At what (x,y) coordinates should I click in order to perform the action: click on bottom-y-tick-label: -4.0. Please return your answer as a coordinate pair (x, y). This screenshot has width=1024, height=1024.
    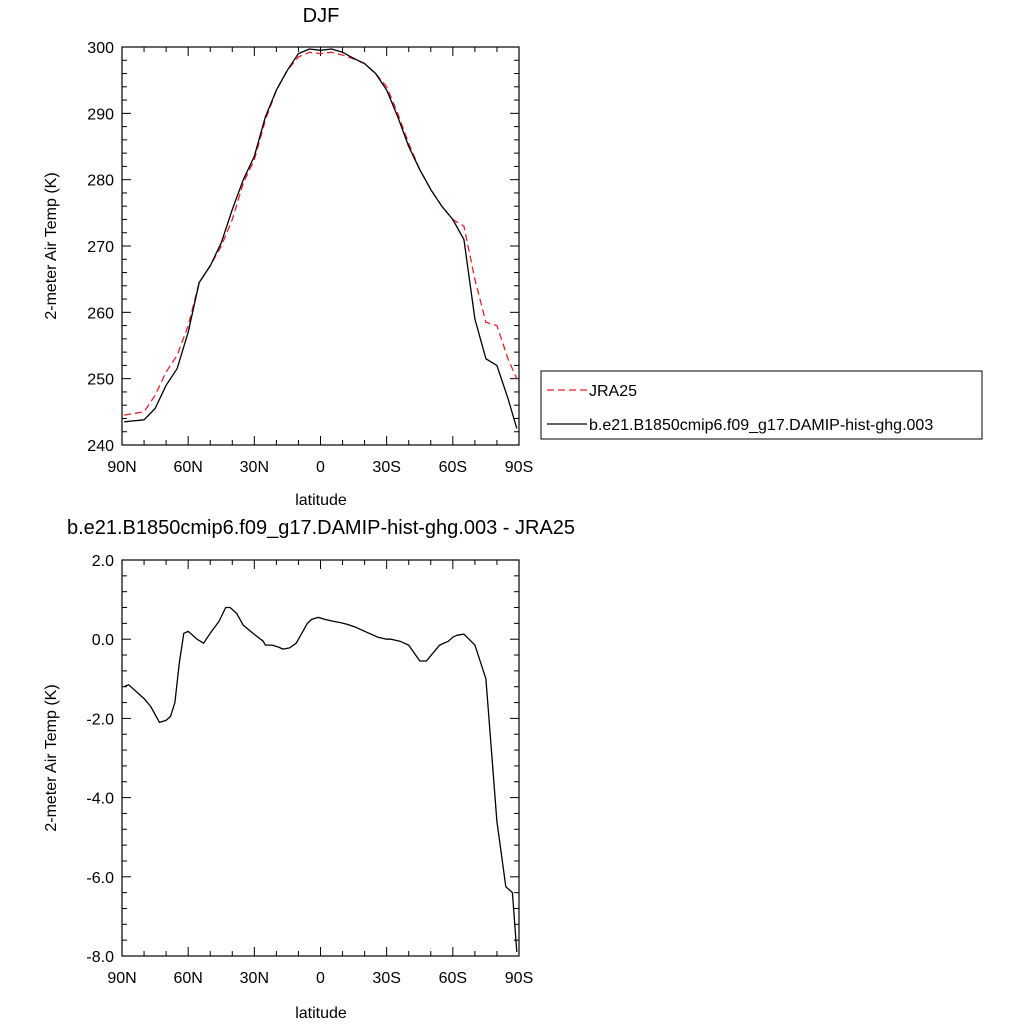
    Looking at the image, I should click on (100, 799).